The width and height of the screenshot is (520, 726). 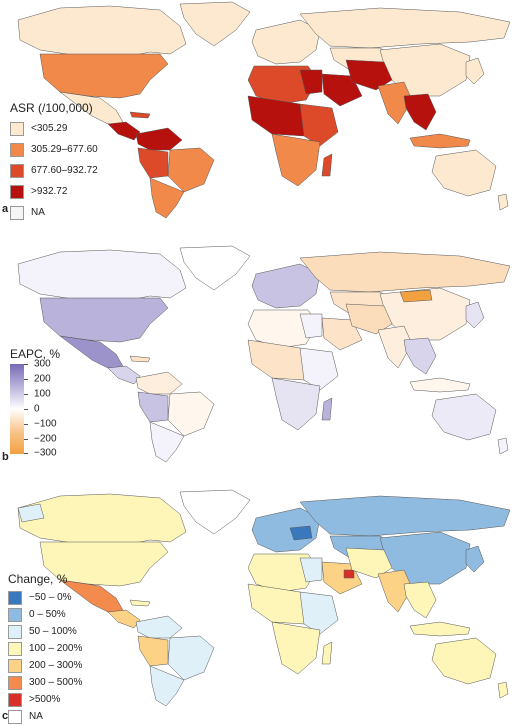 What do you see at coordinates (49, 191) in the screenshot?
I see `legend-label: >932.72` at bounding box center [49, 191].